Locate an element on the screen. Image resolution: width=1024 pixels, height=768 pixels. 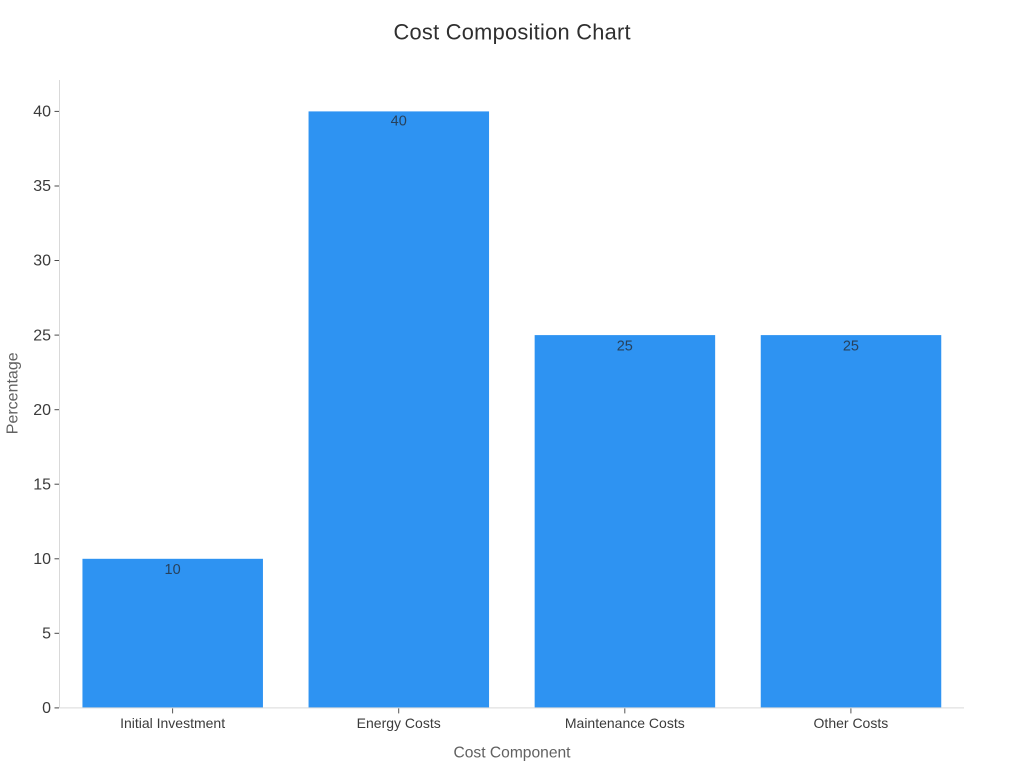
svg-text: Energy Costs is located at coordinates (399, 723).